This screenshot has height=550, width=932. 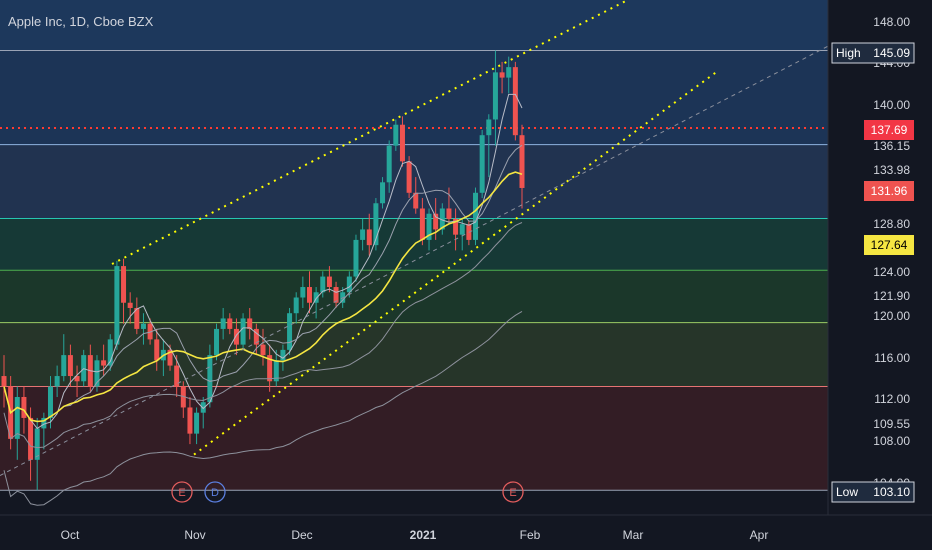 What do you see at coordinates (891, 146) in the screenshot?
I see `price-tick-label: 136.15` at bounding box center [891, 146].